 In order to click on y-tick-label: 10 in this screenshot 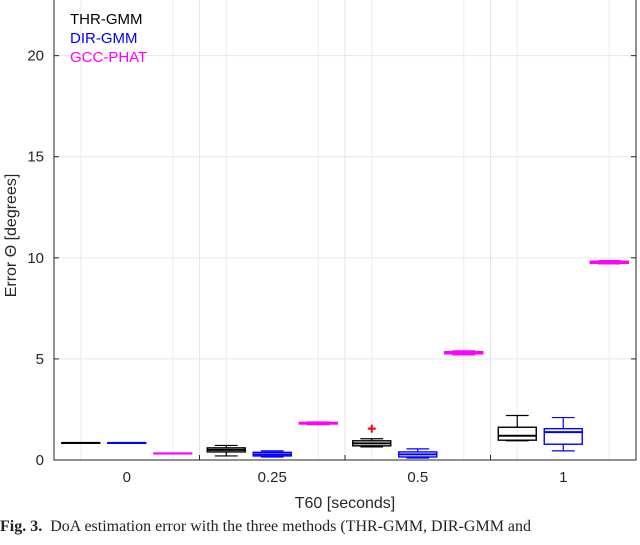, I will do `click(35, 258)`.